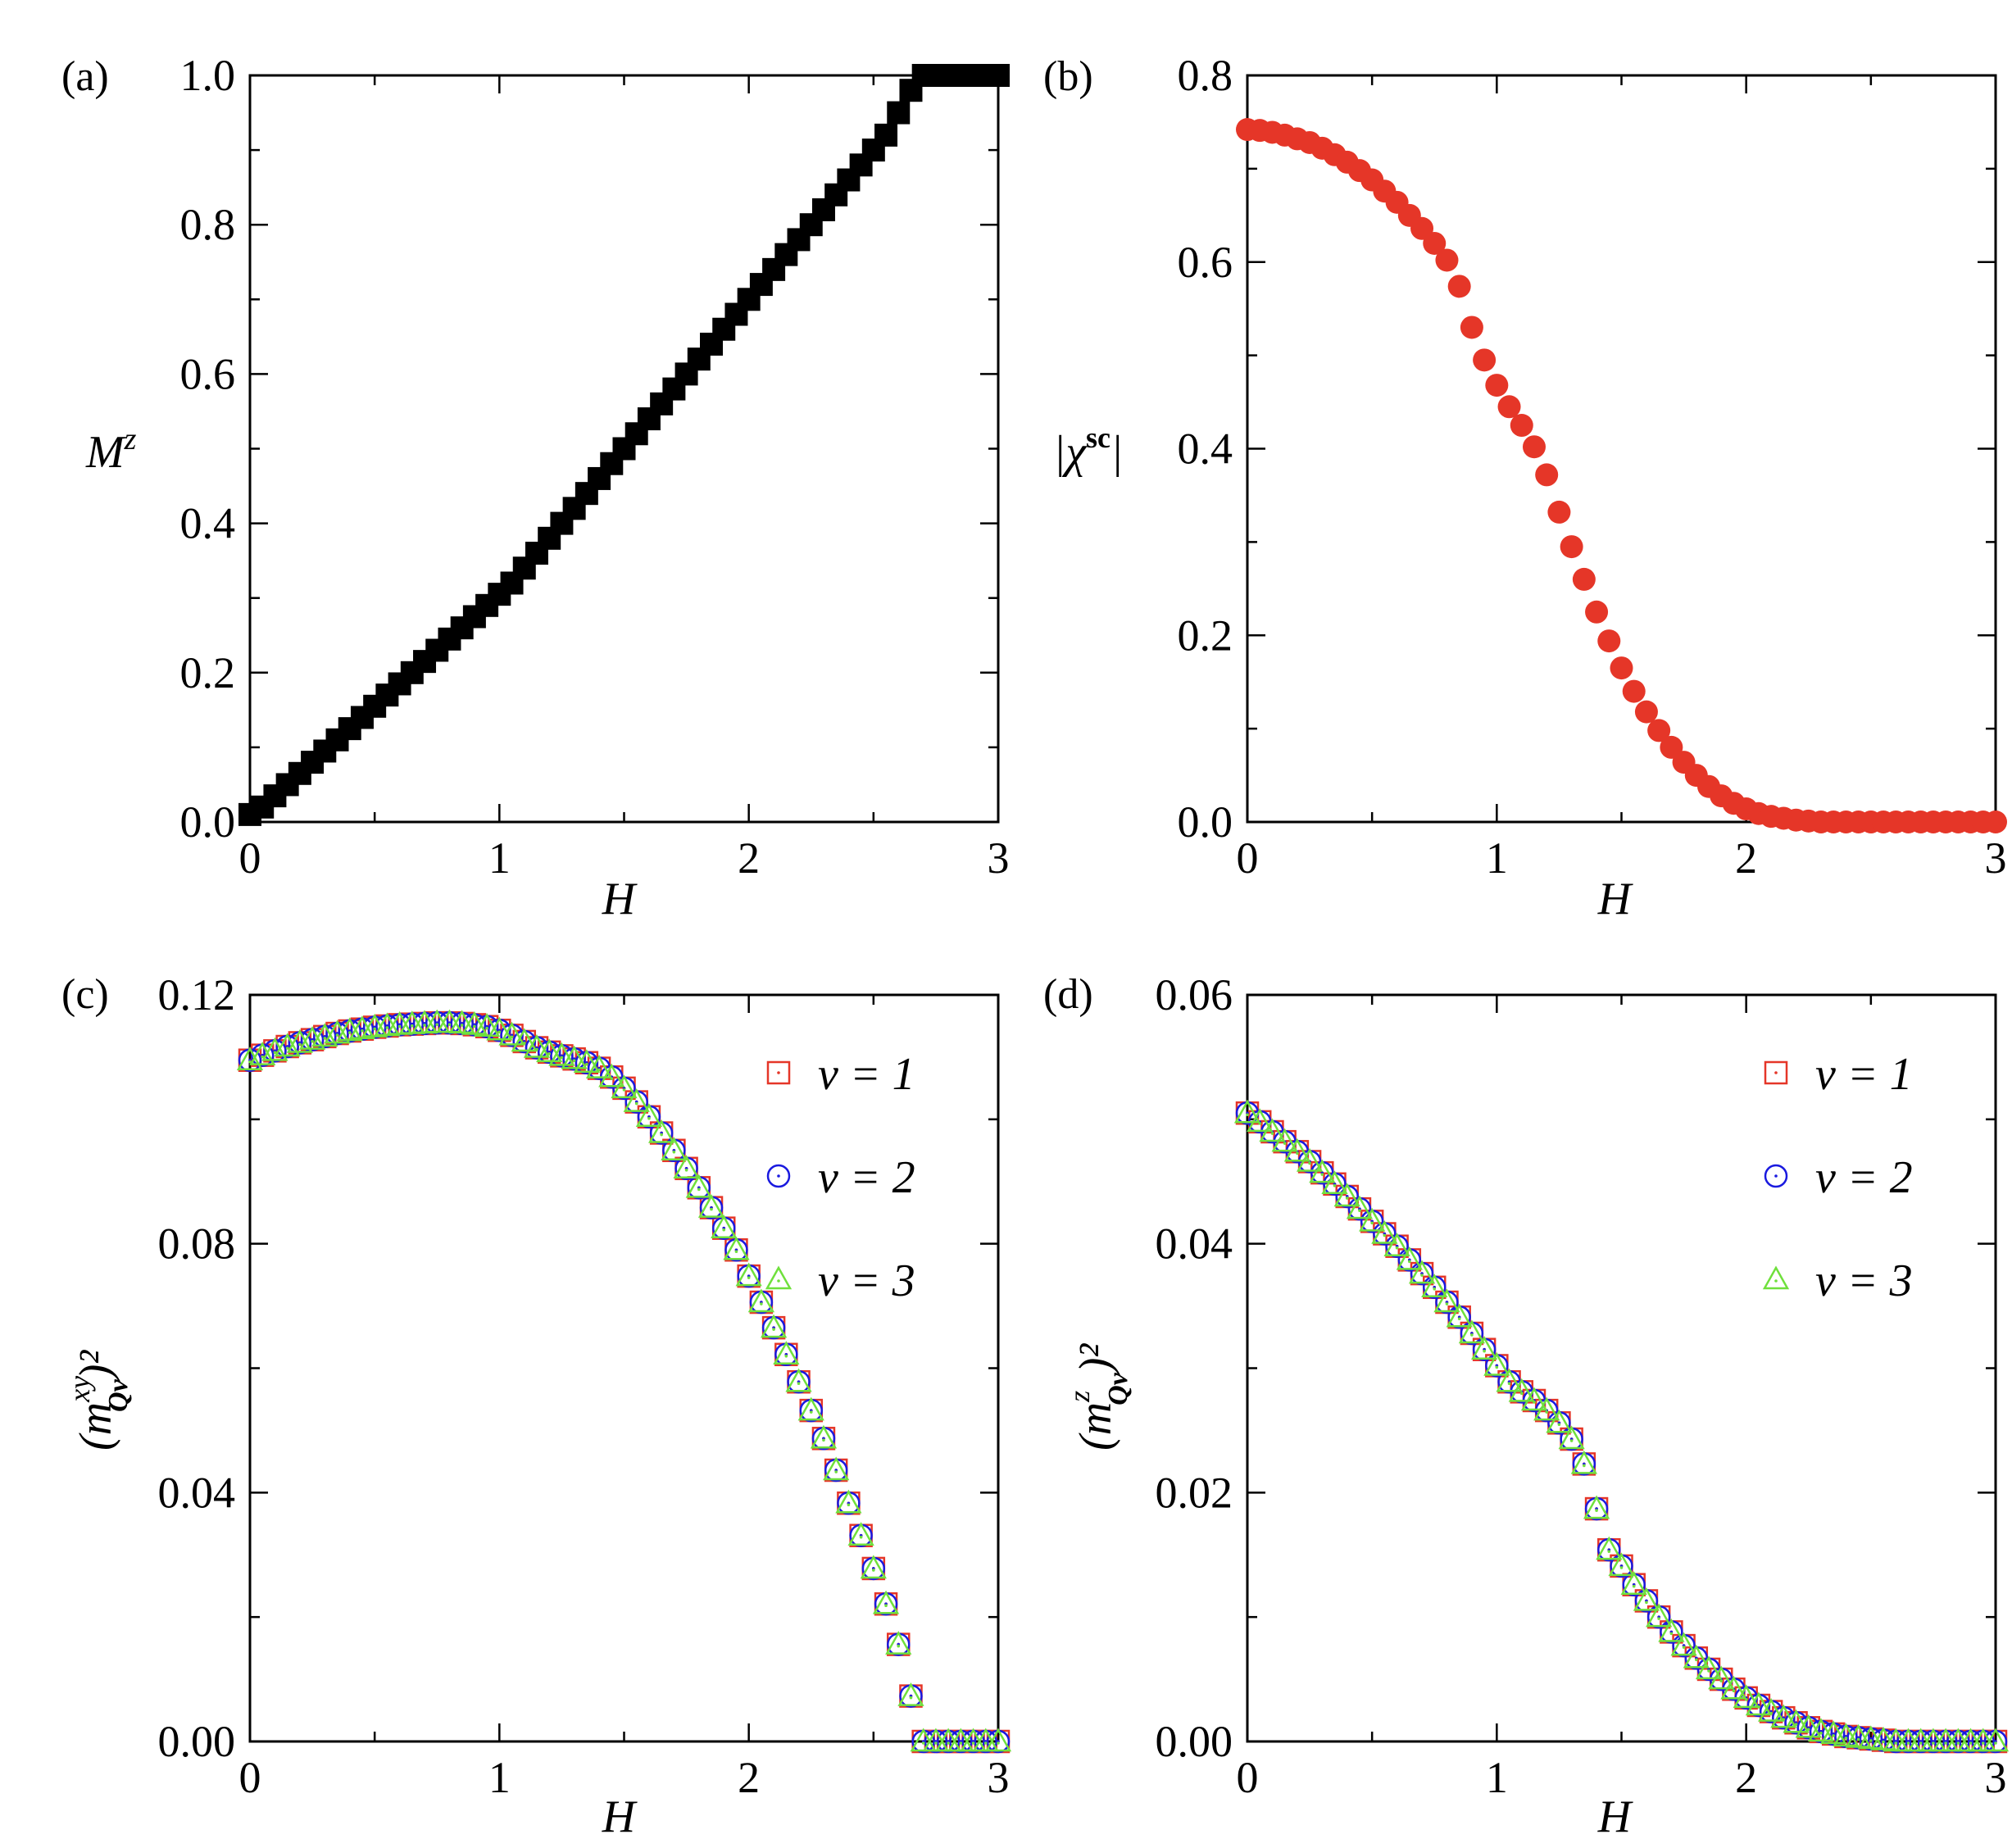  I want to click on panel-d-xlabel: H, so click(1615, 1816).